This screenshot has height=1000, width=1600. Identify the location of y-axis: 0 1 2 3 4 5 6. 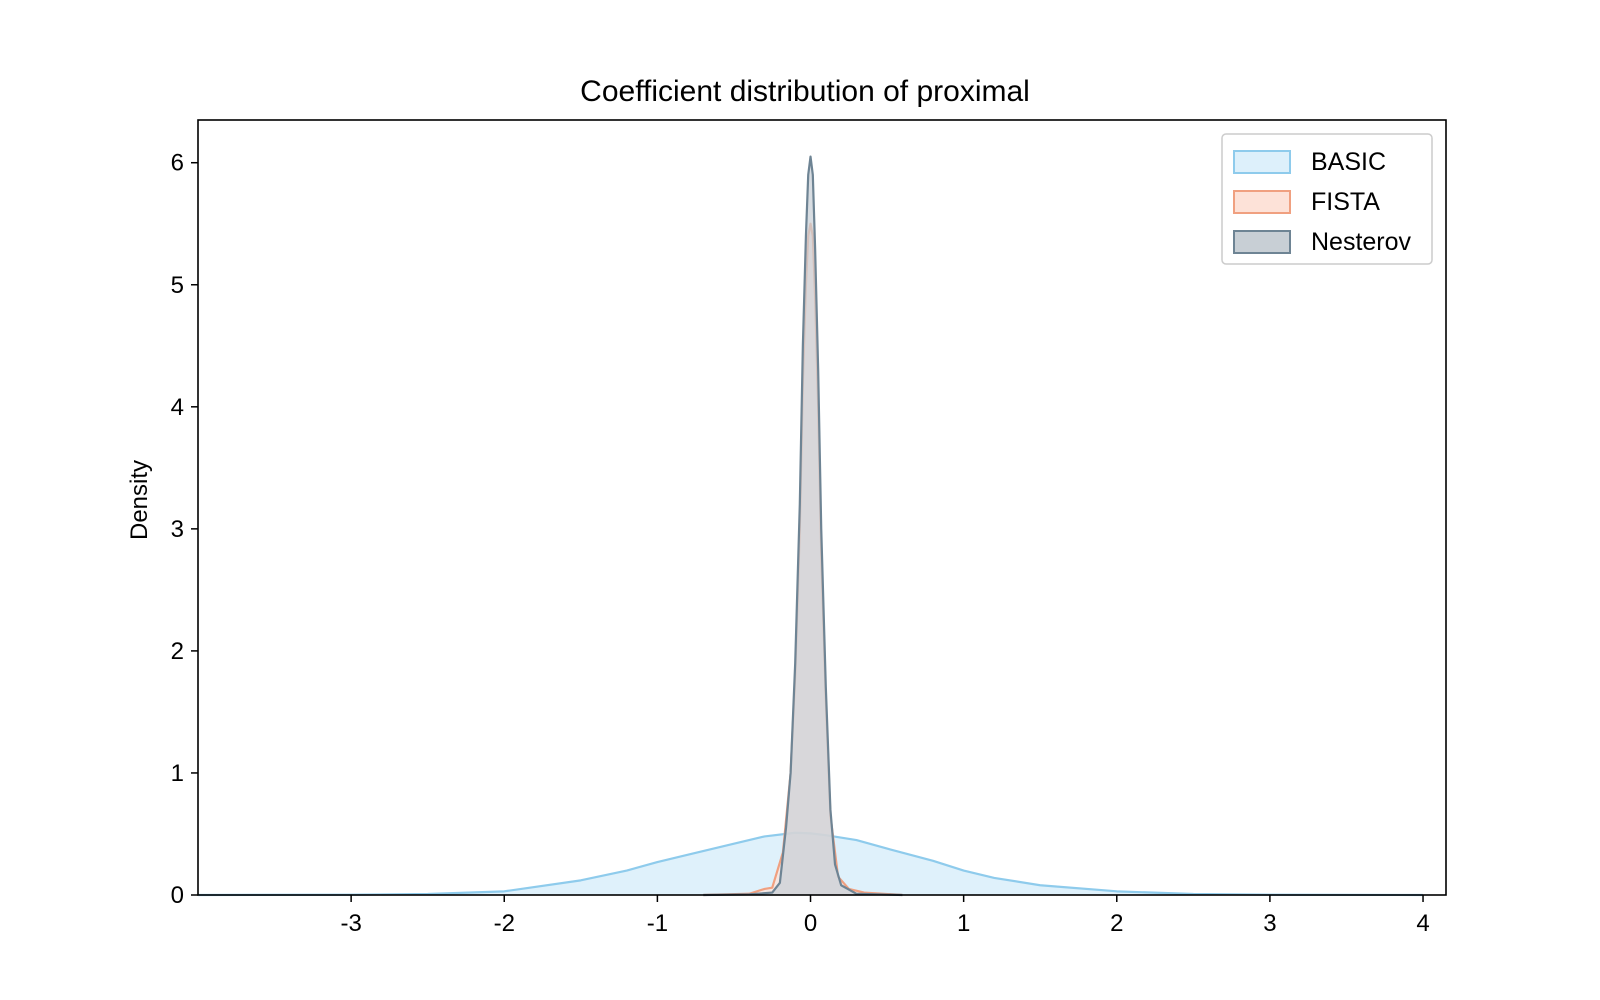
(184, 529).